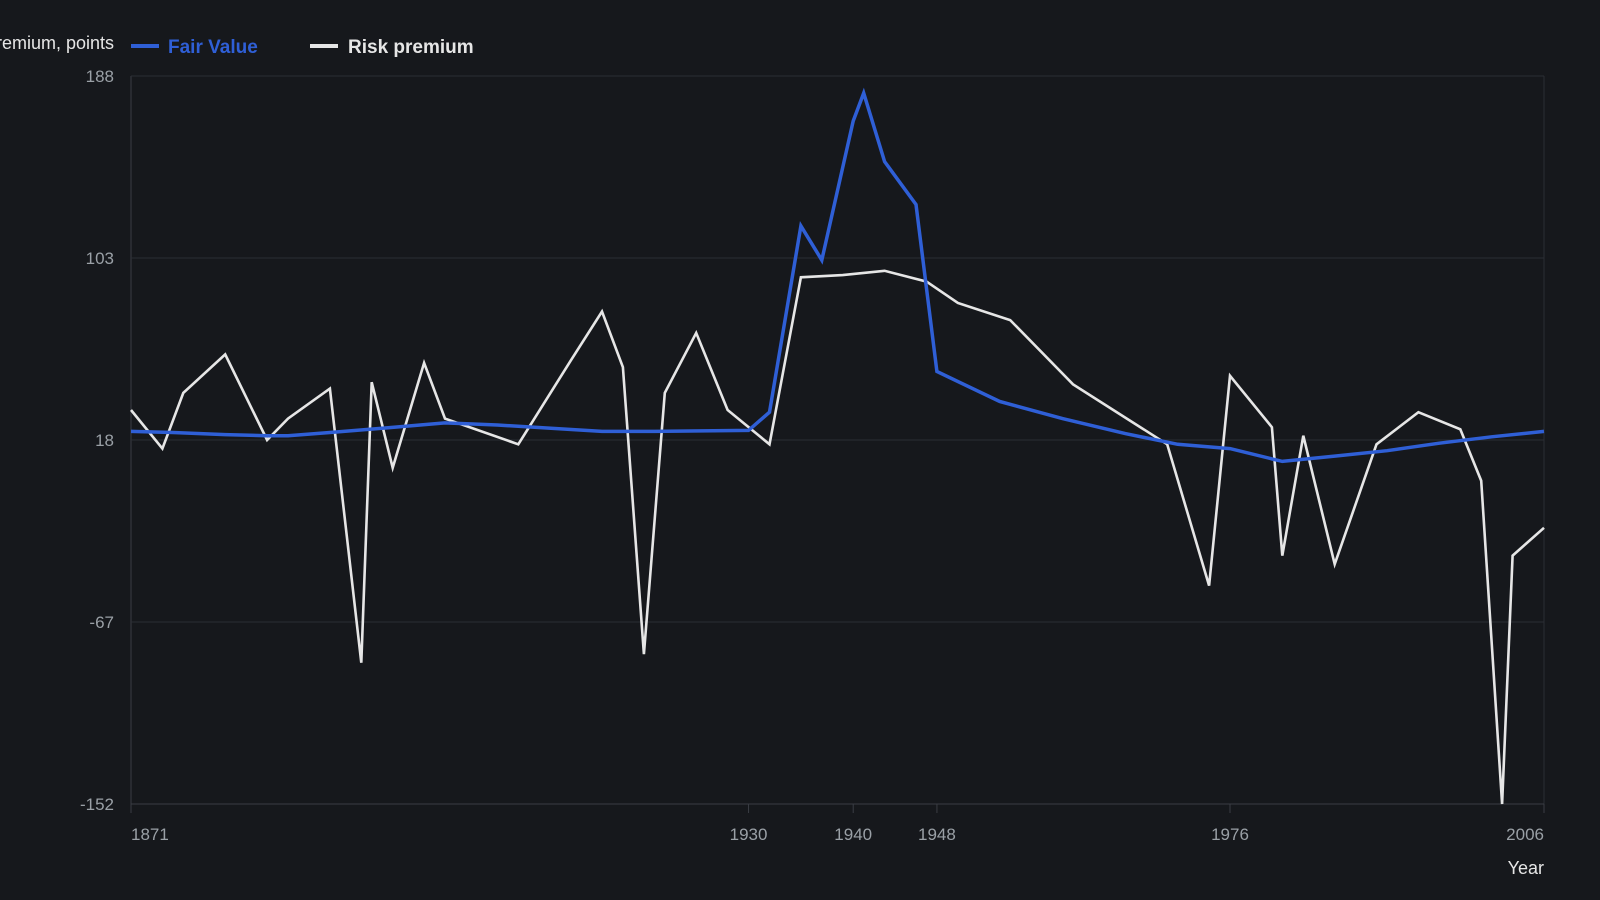  What do you see at coordinates (101, 622) in the screenshot?
I see `y-tick-label: -67` at bounding box center [101, 622].